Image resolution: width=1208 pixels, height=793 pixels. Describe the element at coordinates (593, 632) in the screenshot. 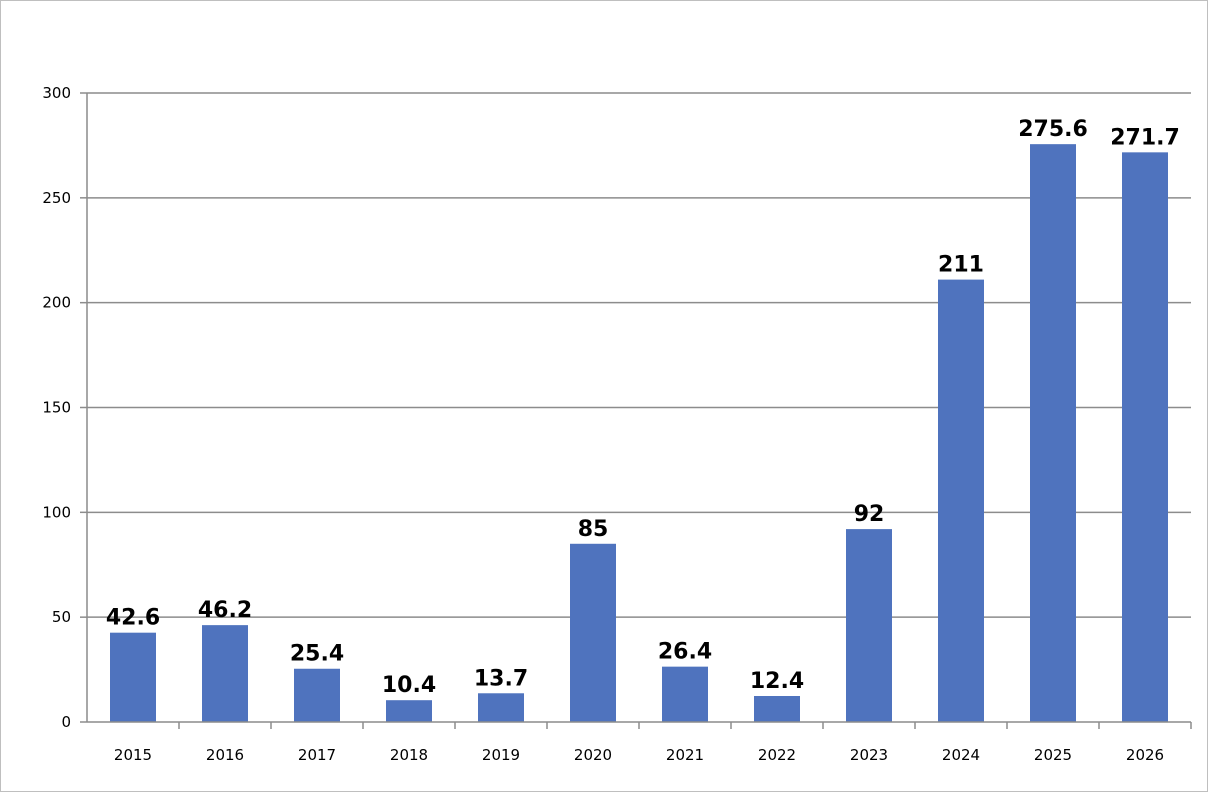

I see `bar-2020` at that location.